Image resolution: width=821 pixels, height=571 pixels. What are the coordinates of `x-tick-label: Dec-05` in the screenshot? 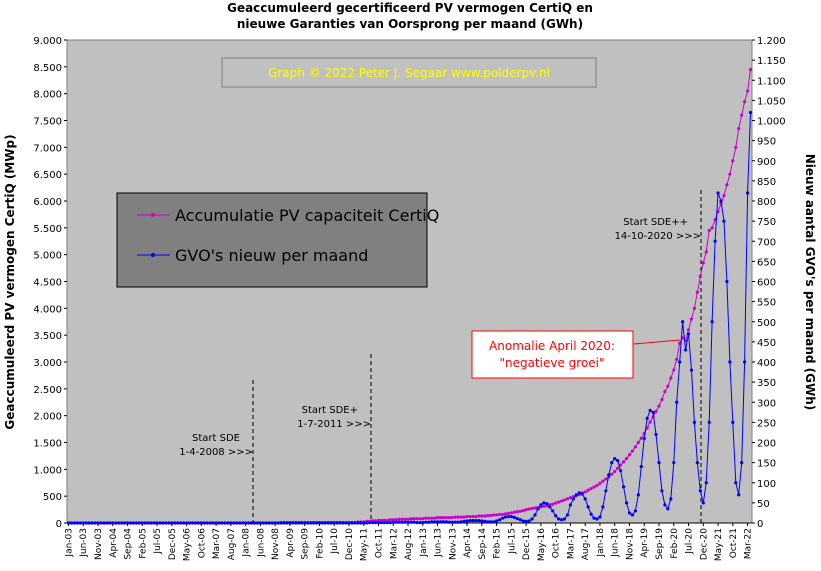 It's located at (173, 544).